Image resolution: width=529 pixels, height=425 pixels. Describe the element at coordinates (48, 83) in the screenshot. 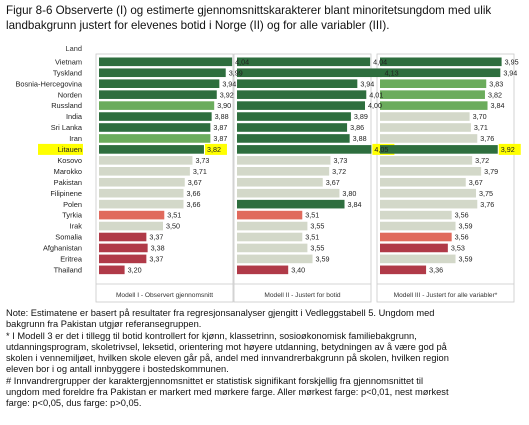

I see `category-label: Bosnia-Hercegovina` at that location.